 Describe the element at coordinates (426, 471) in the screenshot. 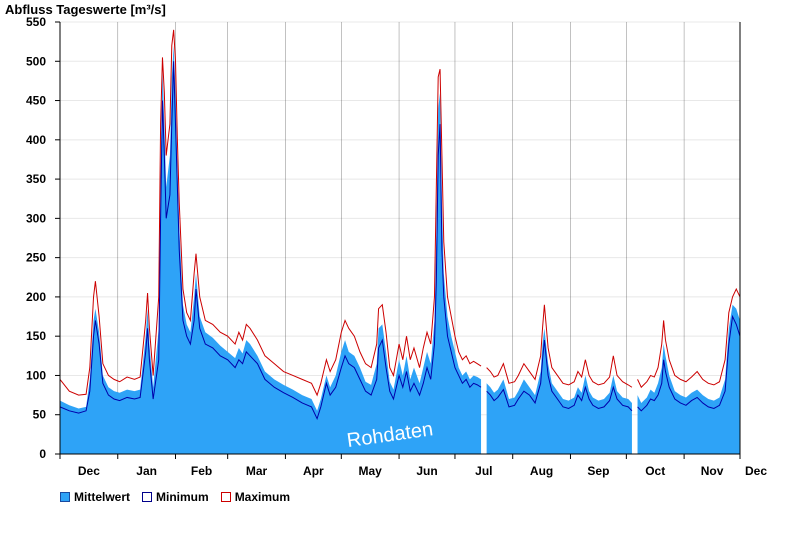

I see `x-tick-label: Jun` at that location.